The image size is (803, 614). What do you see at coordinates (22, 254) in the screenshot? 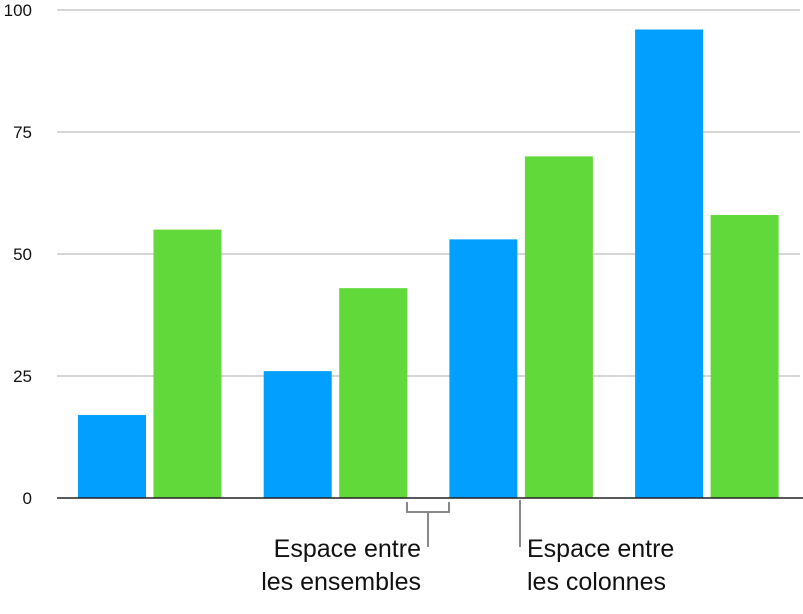
I see `y-tick-label: 50` at bounding box center [22, 254].